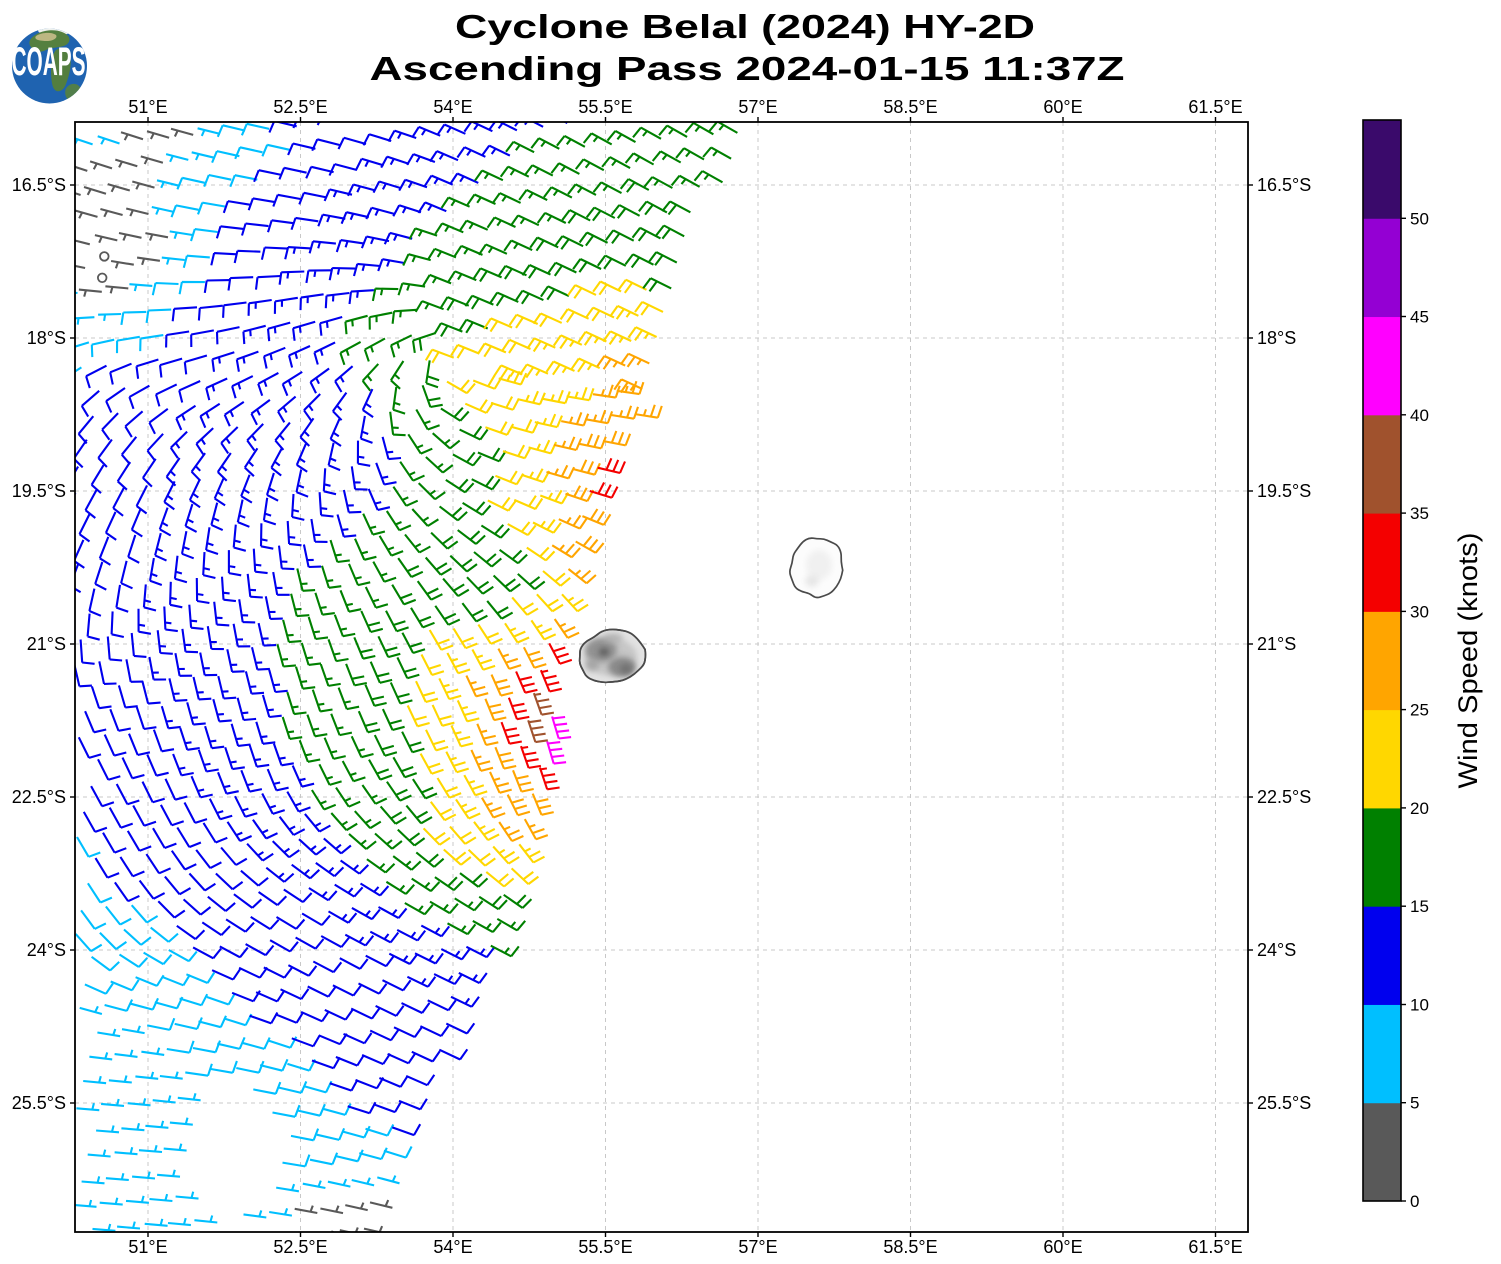  Describe the element at coordinates (747, 68) in the screenshot. I see `svg-text:Ascending Pass 2024-01-15 11:3: Ascending Pass 2024-01-15 11:37Z` at that location.